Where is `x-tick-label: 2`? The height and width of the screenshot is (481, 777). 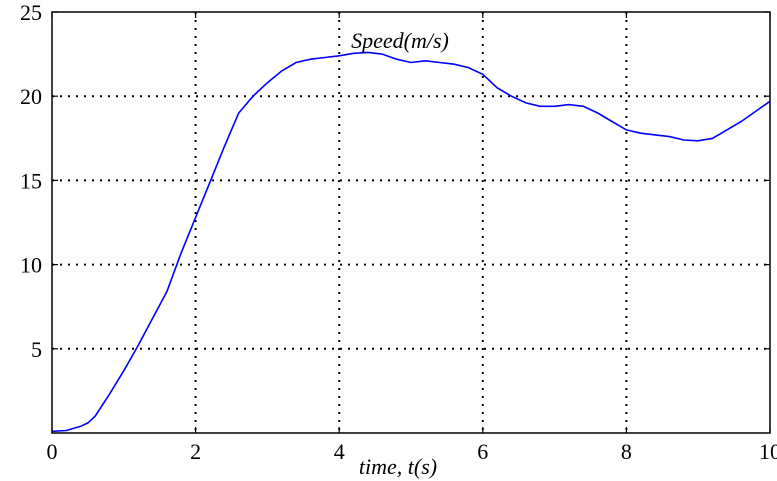 x-tick-label: 2 is located at coordinates (195, 451).